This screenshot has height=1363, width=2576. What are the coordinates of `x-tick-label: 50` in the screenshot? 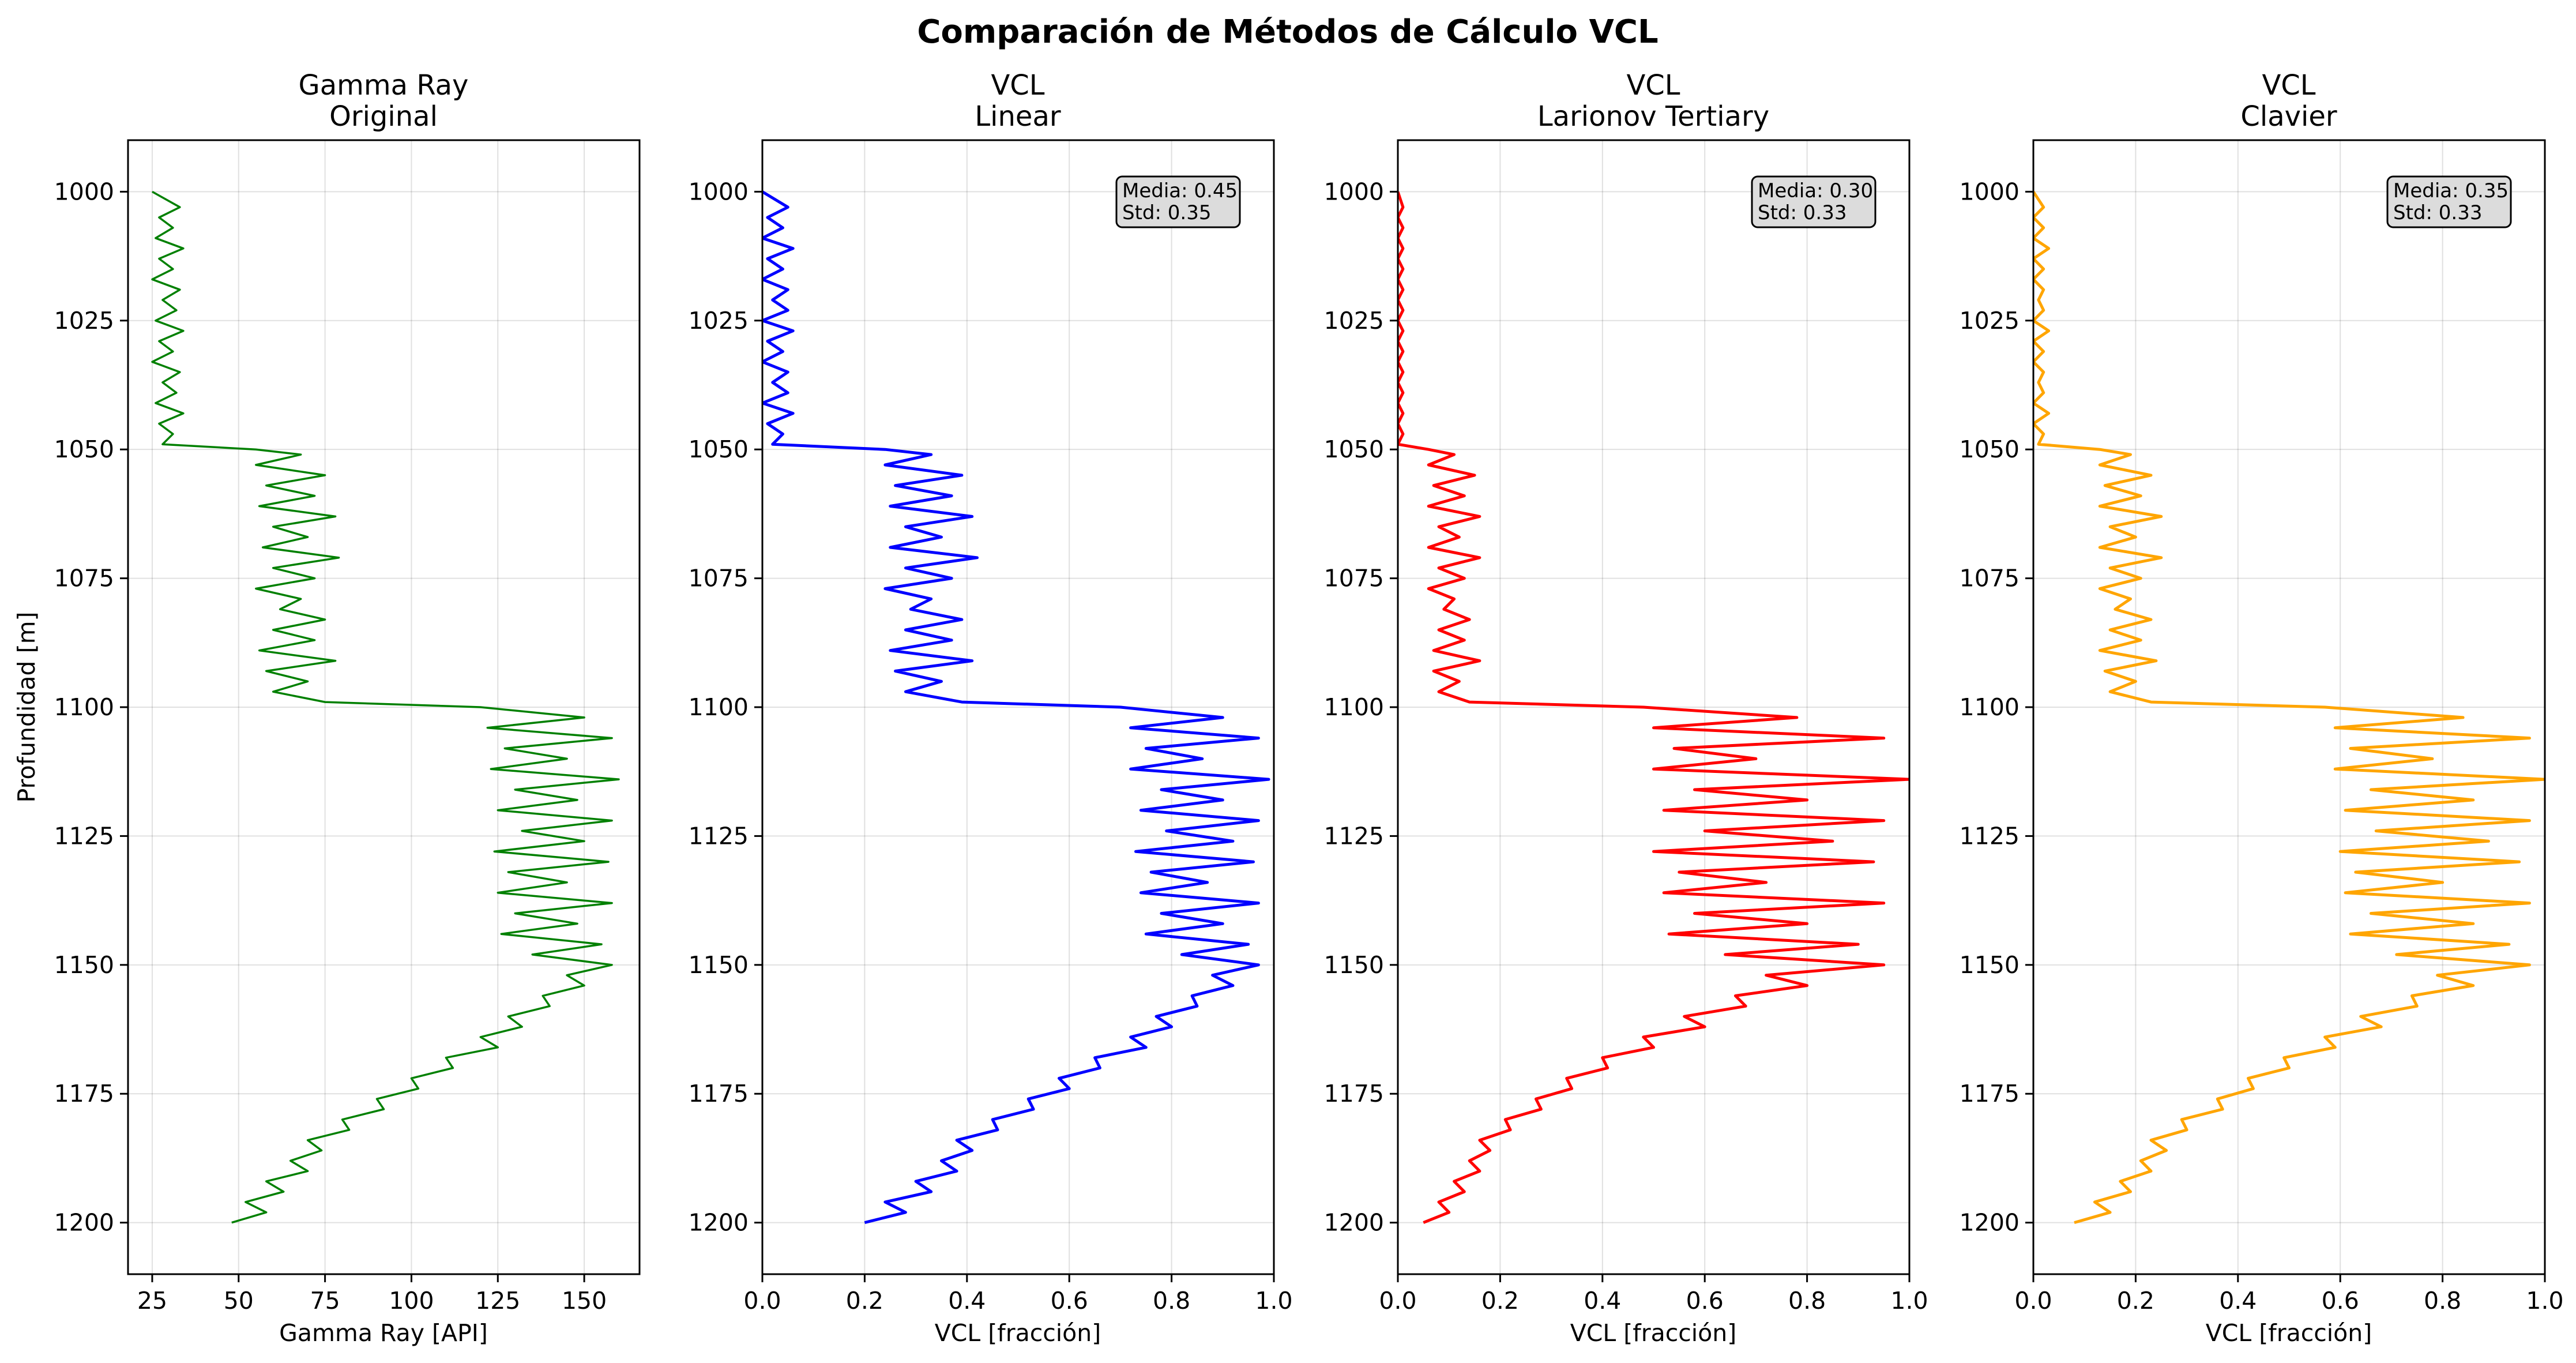 It's located at (239, 1301).